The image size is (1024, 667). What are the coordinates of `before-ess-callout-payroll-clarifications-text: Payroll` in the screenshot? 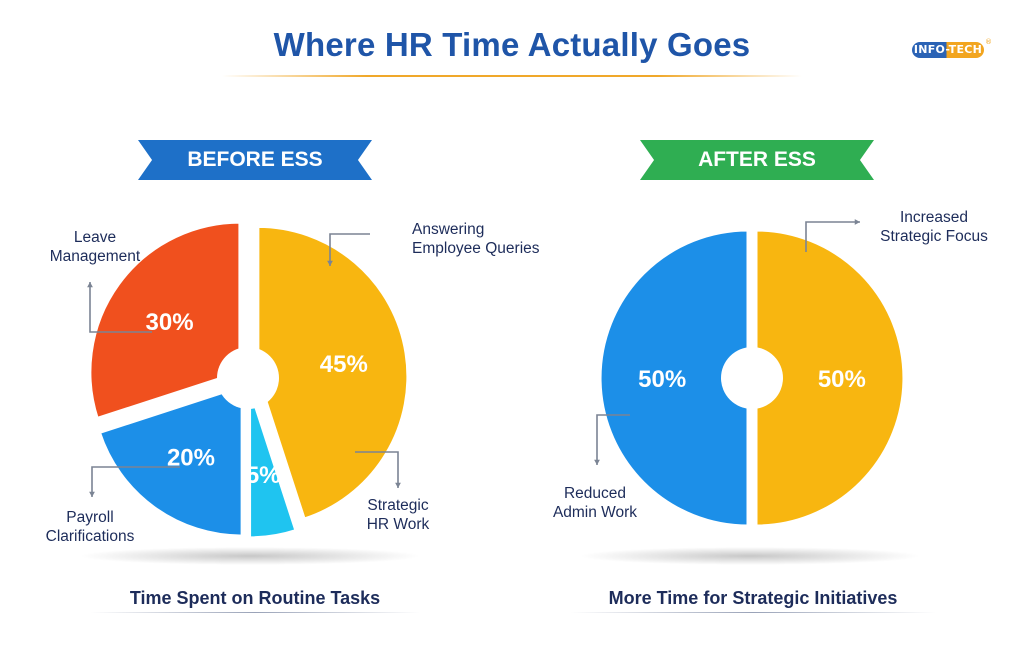 It's located at (89, 517).